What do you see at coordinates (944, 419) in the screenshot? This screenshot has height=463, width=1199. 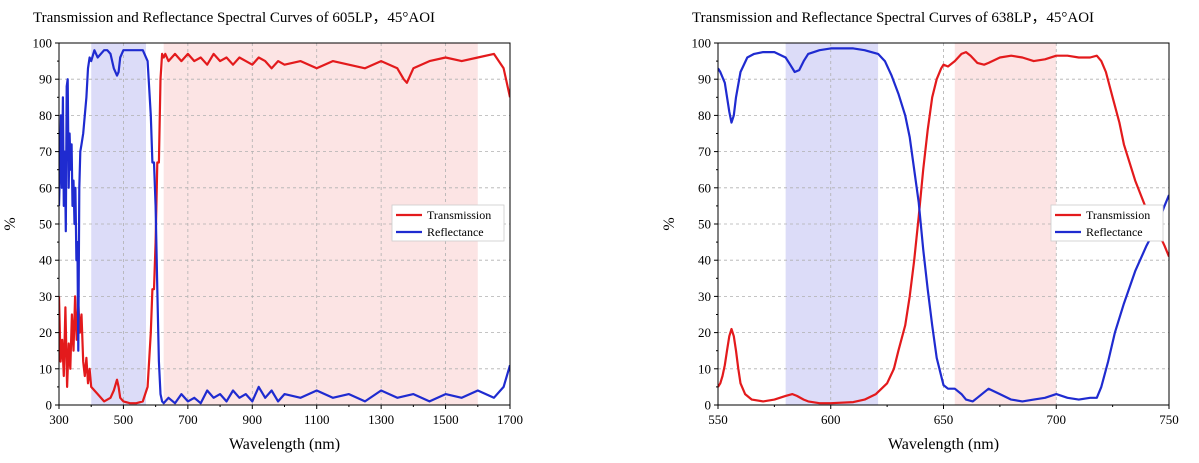 I see `x-tick-label: 650` at bounding box center [944, 419].